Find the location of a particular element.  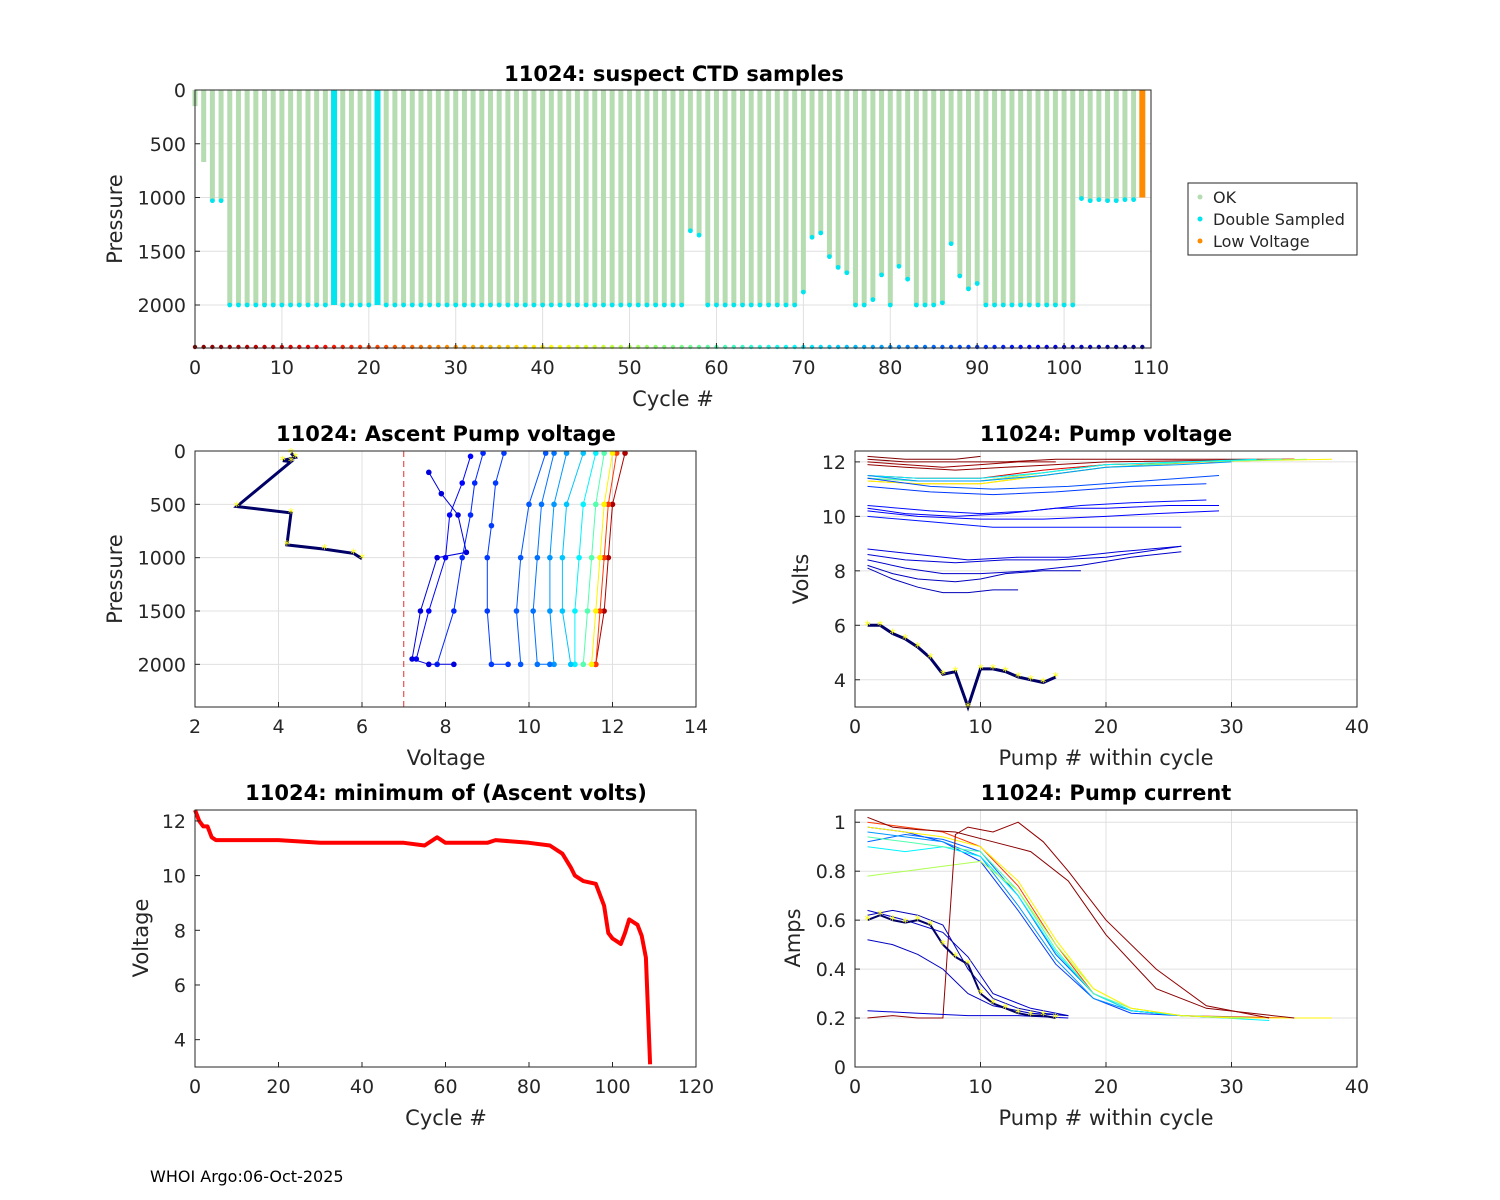

pumpv-star-10: * is located at coordinates (993, 669).